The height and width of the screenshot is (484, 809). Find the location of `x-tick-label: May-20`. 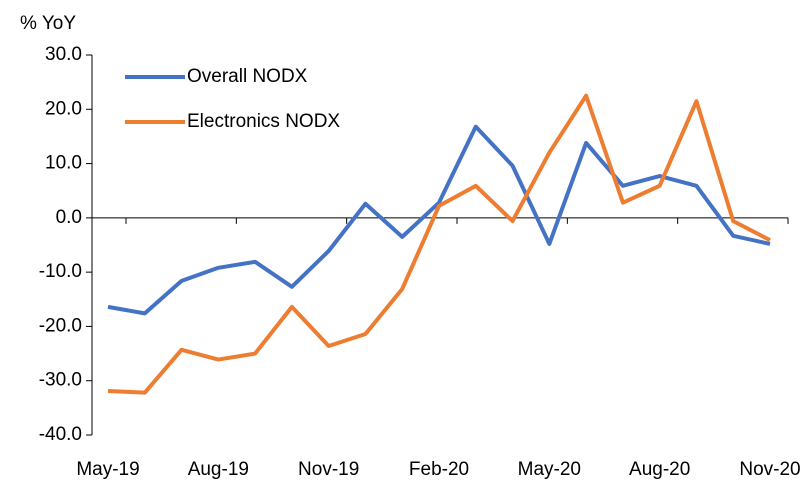

x-tick-label: May-20 is located at coordinates (549, 469).